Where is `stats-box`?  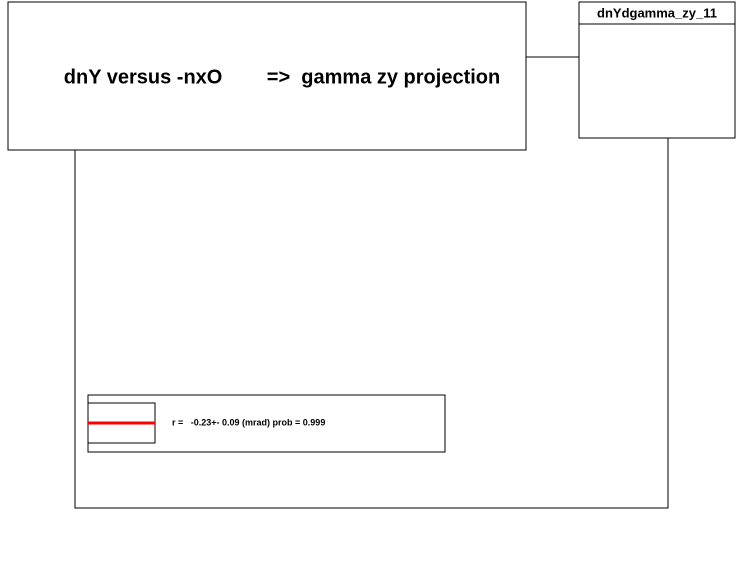
stats-box is located at coordinates (657, 70).